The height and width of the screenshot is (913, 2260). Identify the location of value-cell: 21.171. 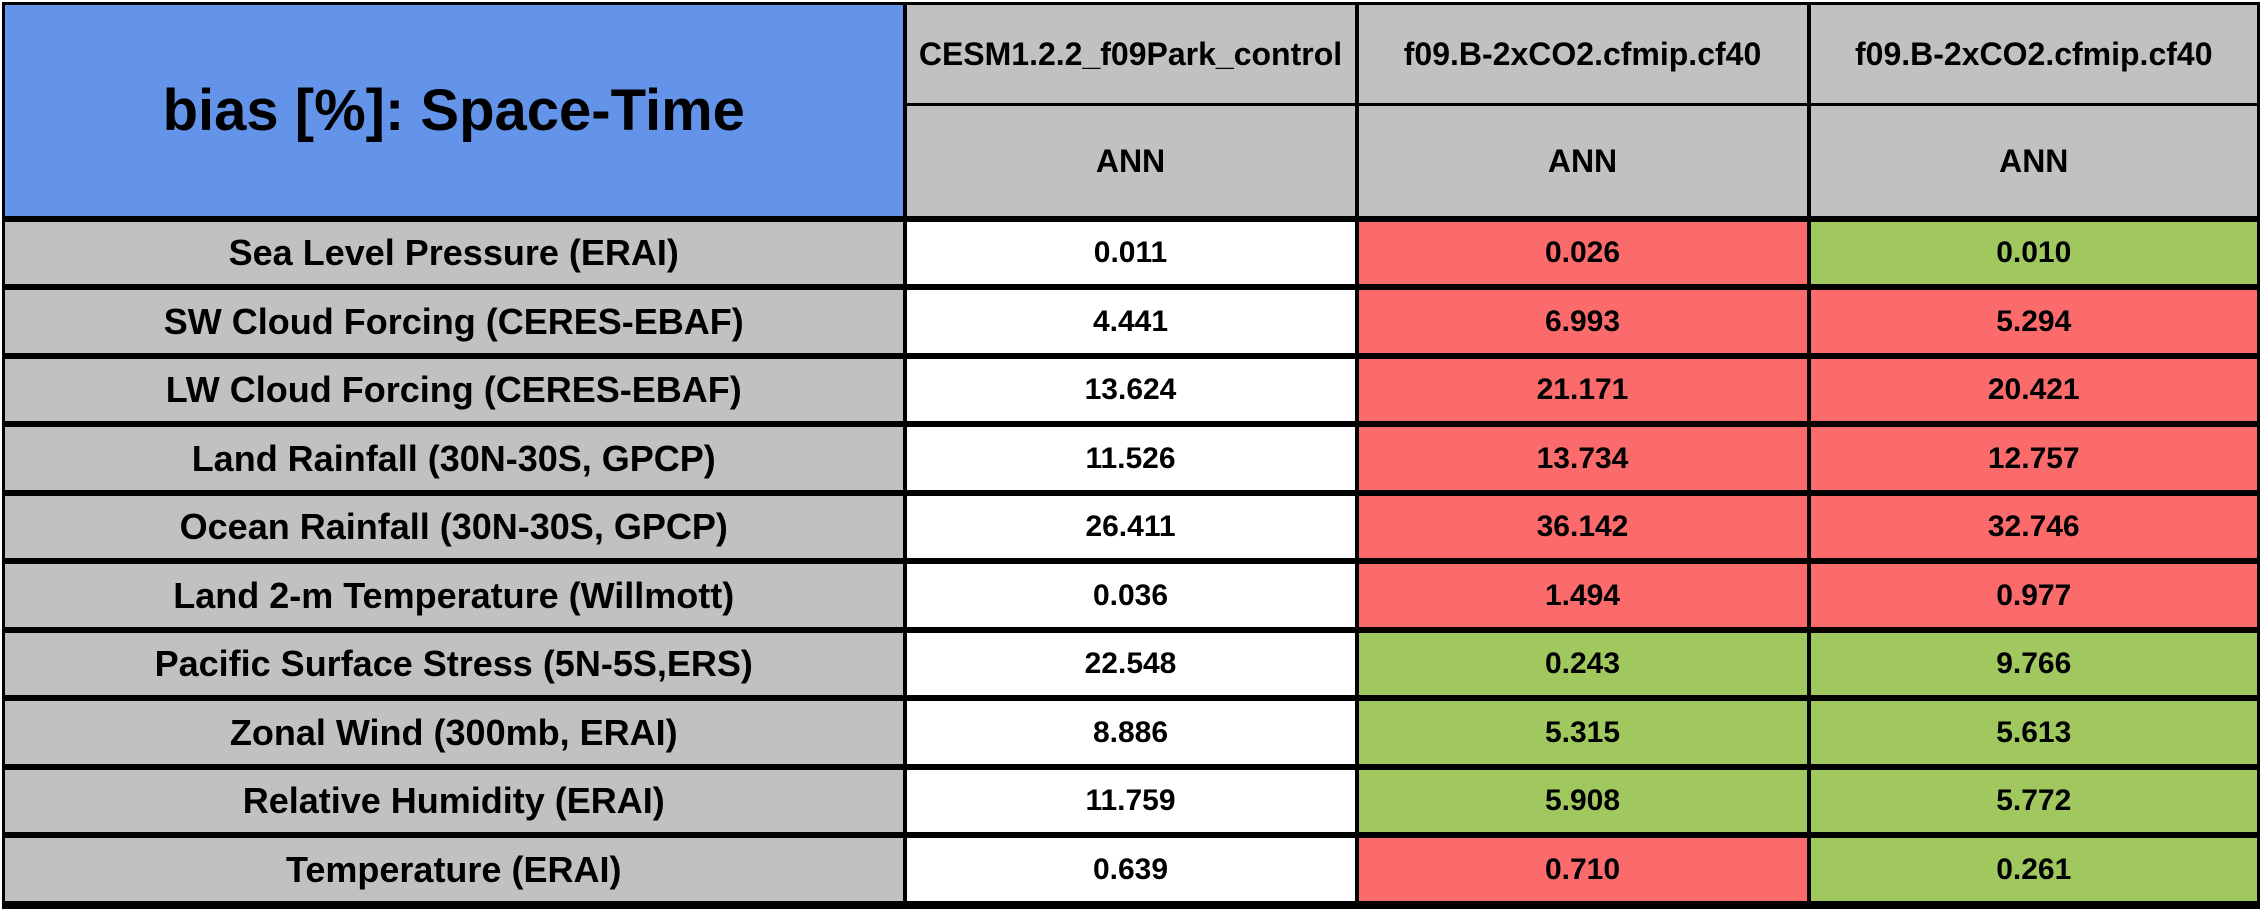
(1582, 390).